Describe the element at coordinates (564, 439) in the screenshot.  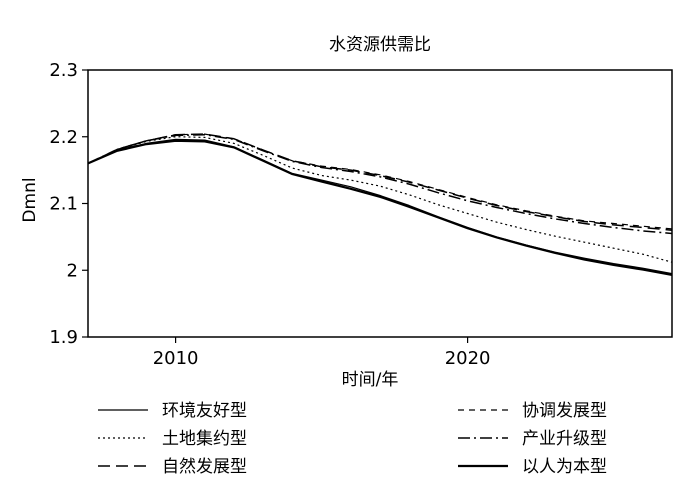
I see `legend-label-5: 产业升级型` at that location.